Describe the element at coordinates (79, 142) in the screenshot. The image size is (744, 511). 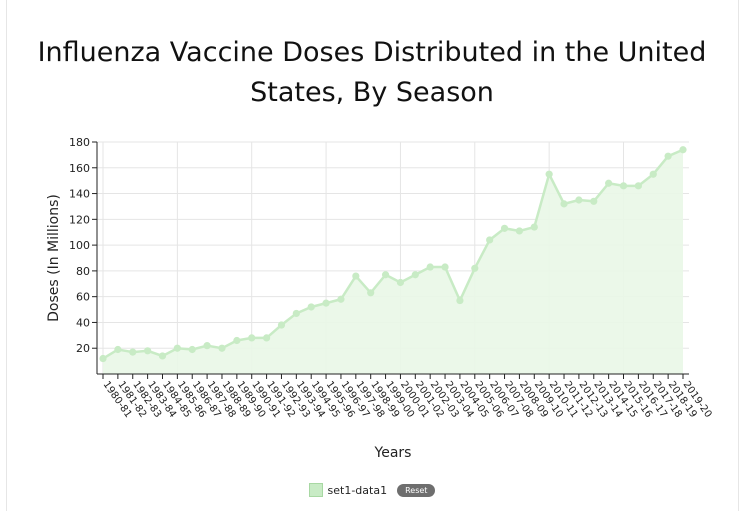
I see `y-tick-label: 180` at that location.